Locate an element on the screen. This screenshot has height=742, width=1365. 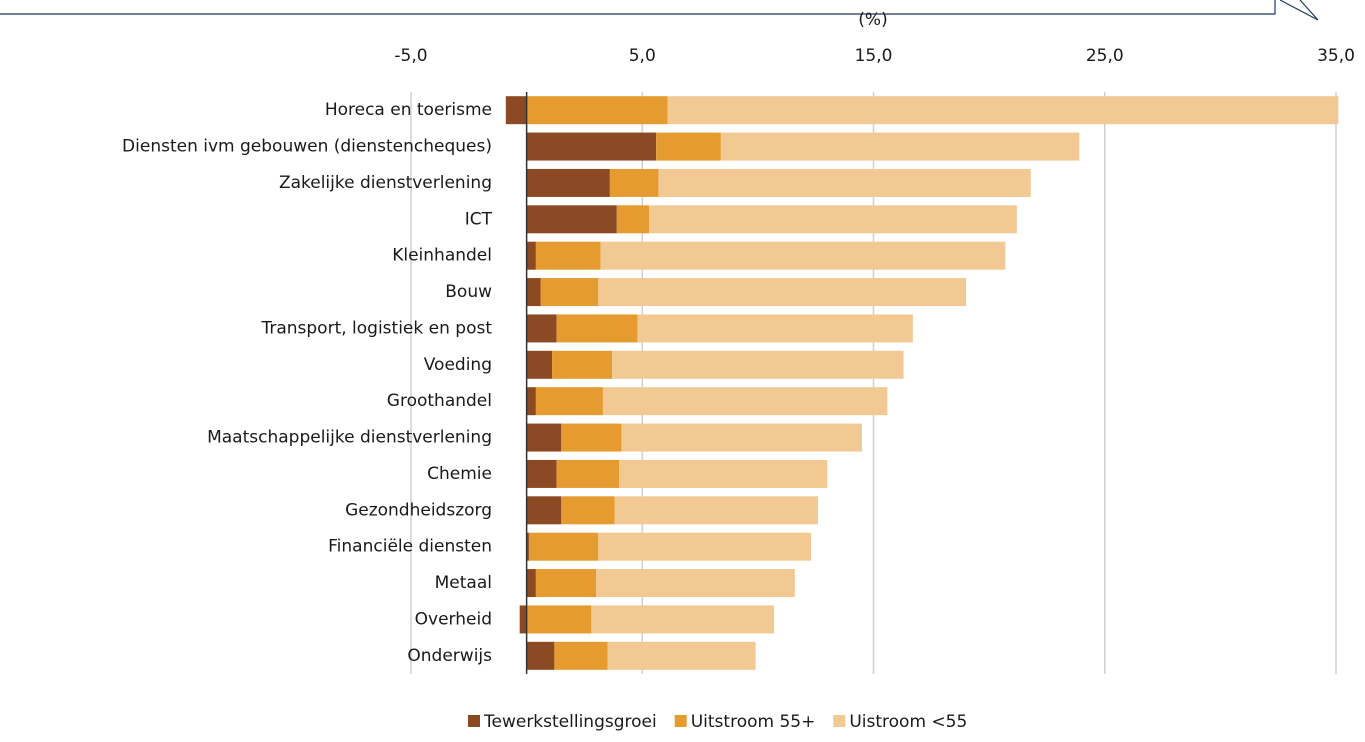
category-label: Financiële diensten is located at coordinates (410, 547).